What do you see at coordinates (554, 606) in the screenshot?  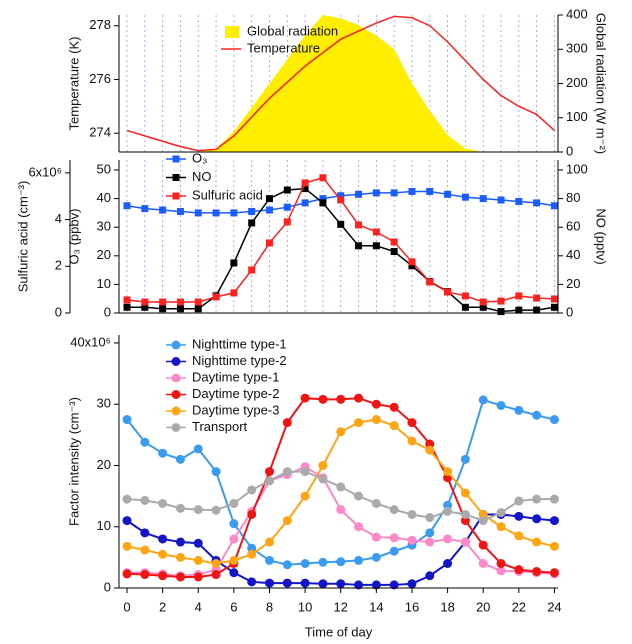 I see `x-tick-label: 24` at bounding box center [554, 606].